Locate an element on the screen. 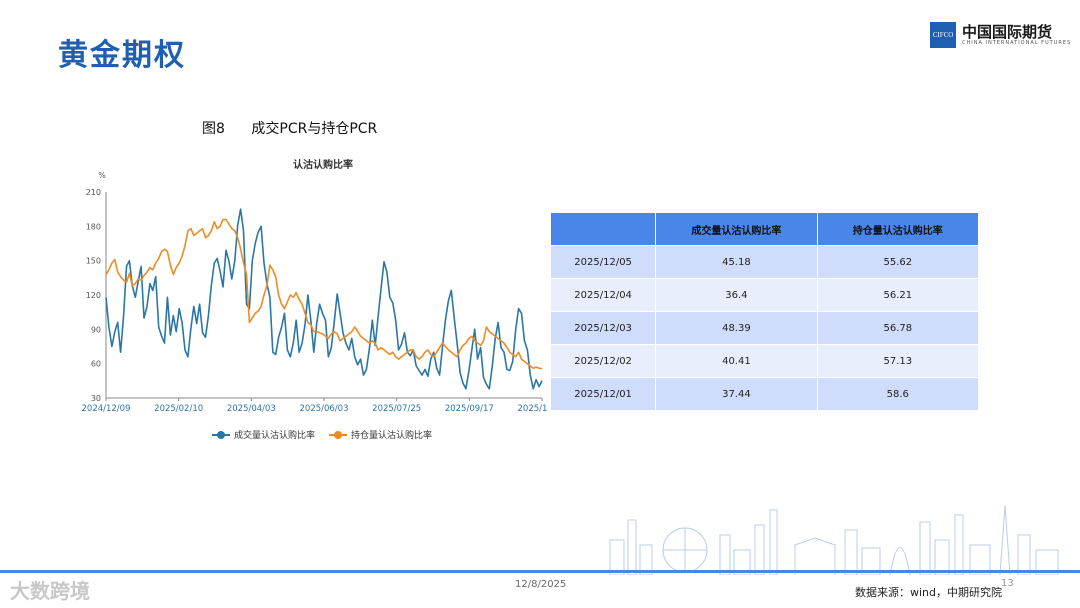 The height and width of the screenshot is (608, 1080). y-tick-label: 90 is located at coordinates (96, 329).